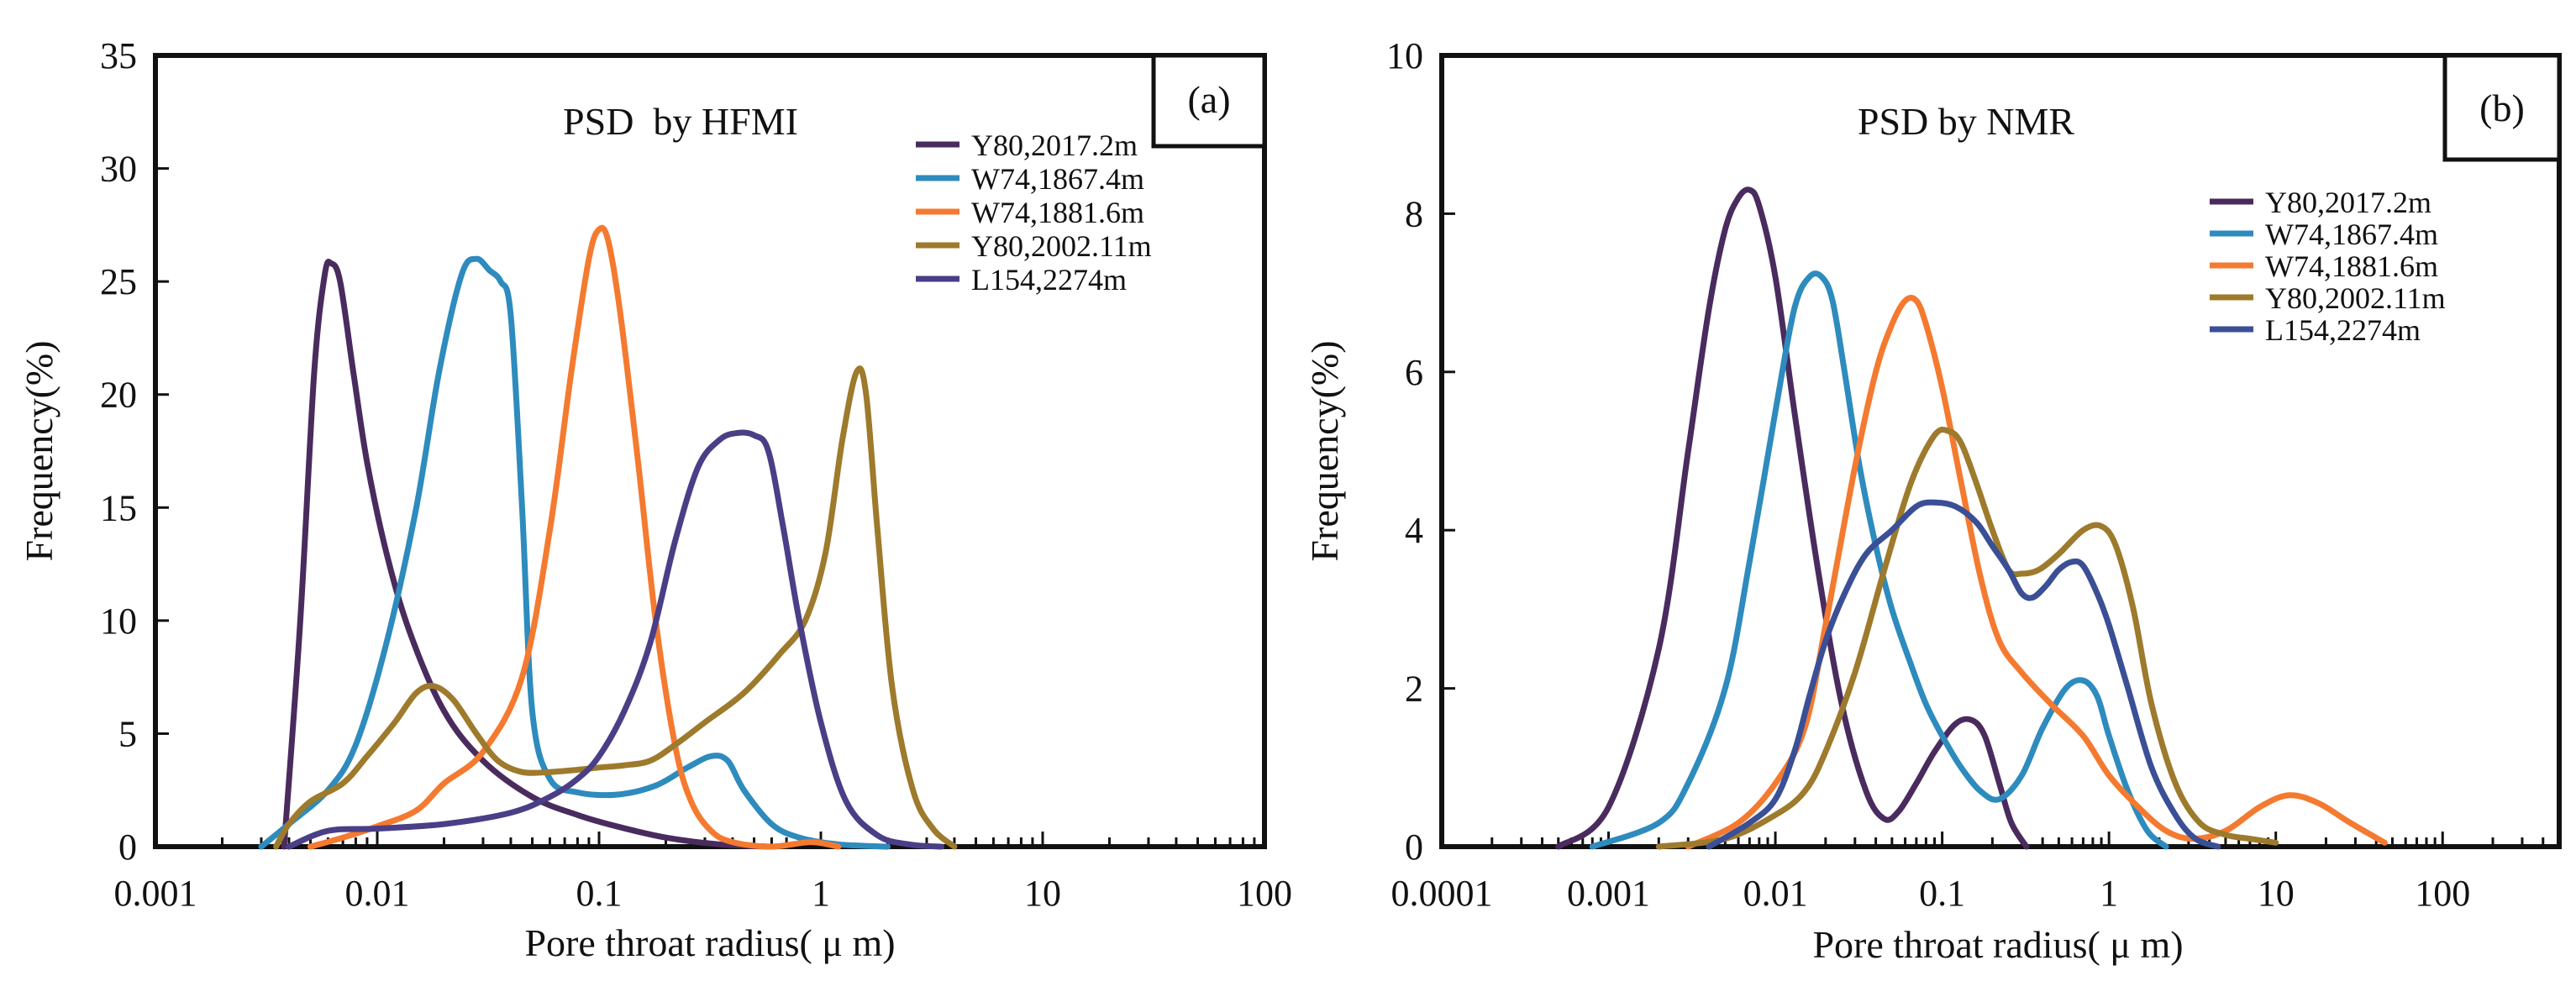  I want to click on y-tick-label: 20, so click(118, 395).